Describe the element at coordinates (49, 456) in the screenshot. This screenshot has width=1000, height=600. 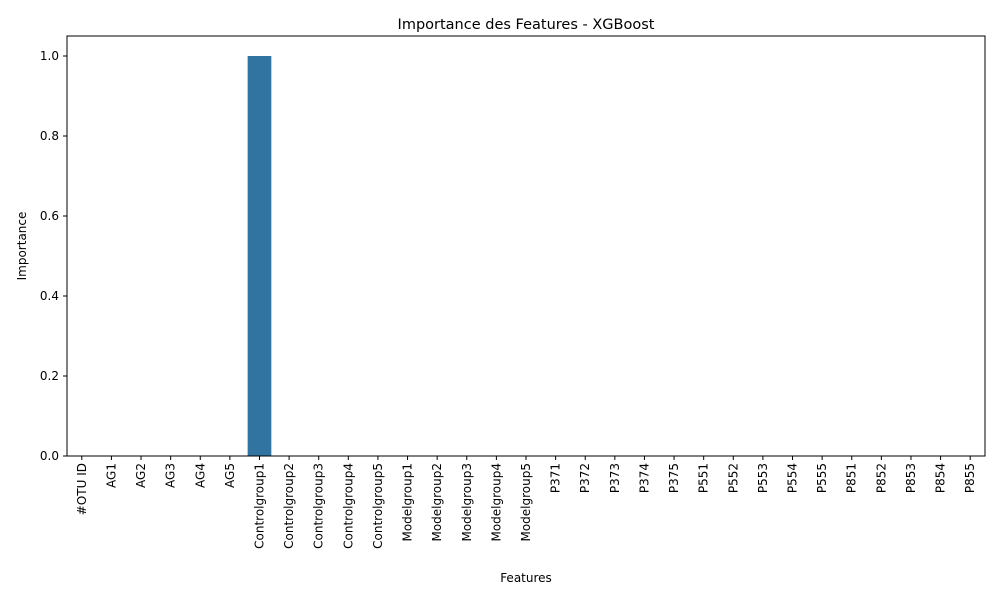
I see `y-tick-label: 0.0` at that location.